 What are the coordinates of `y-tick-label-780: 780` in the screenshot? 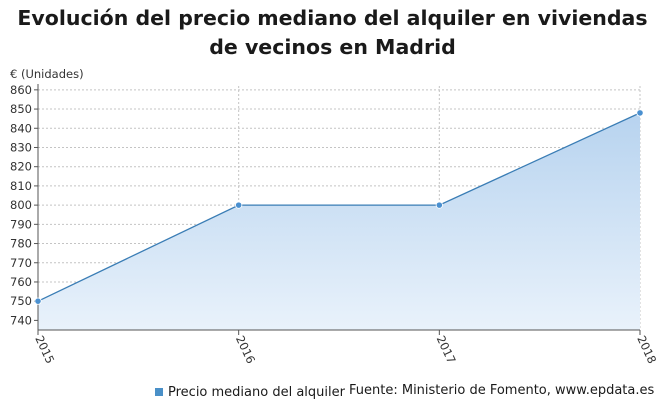 It's located at (21, 244).